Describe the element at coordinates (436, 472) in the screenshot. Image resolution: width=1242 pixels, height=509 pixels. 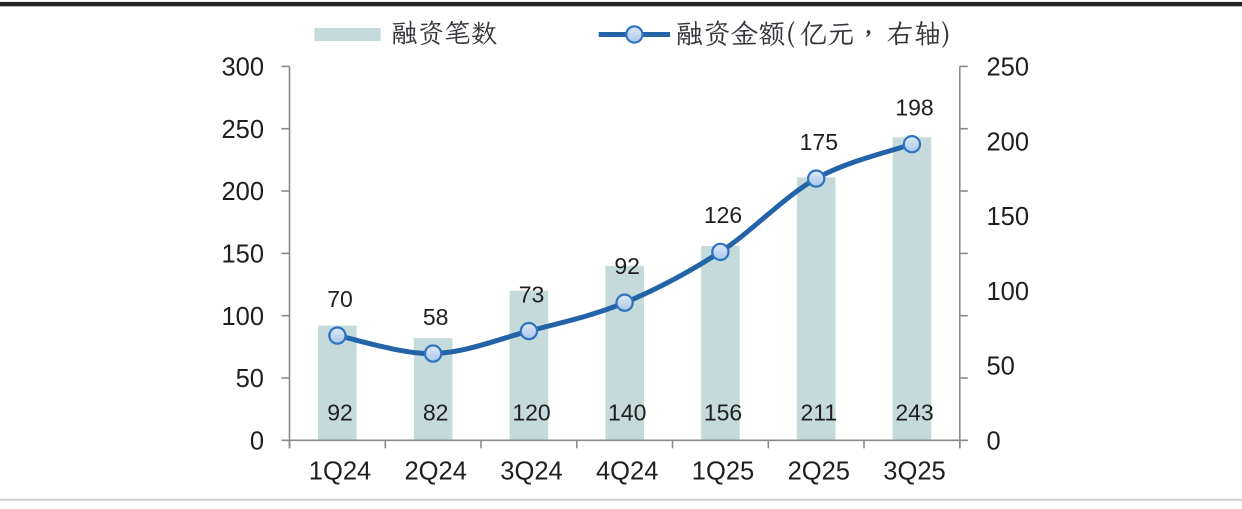
I see `svg-text: 2Q24` at that location.